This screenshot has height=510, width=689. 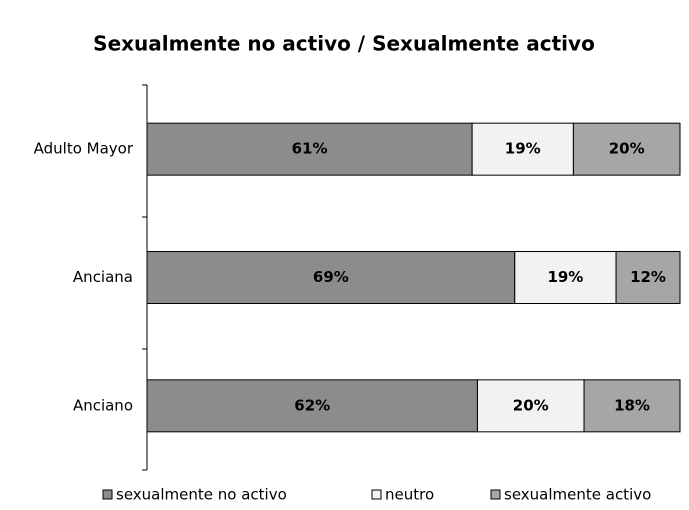 What do you see at coordinates (84, 149) in the screenshot?
I see `y-tick-label: Adulto Mayor` at bounding box center [84, 149].